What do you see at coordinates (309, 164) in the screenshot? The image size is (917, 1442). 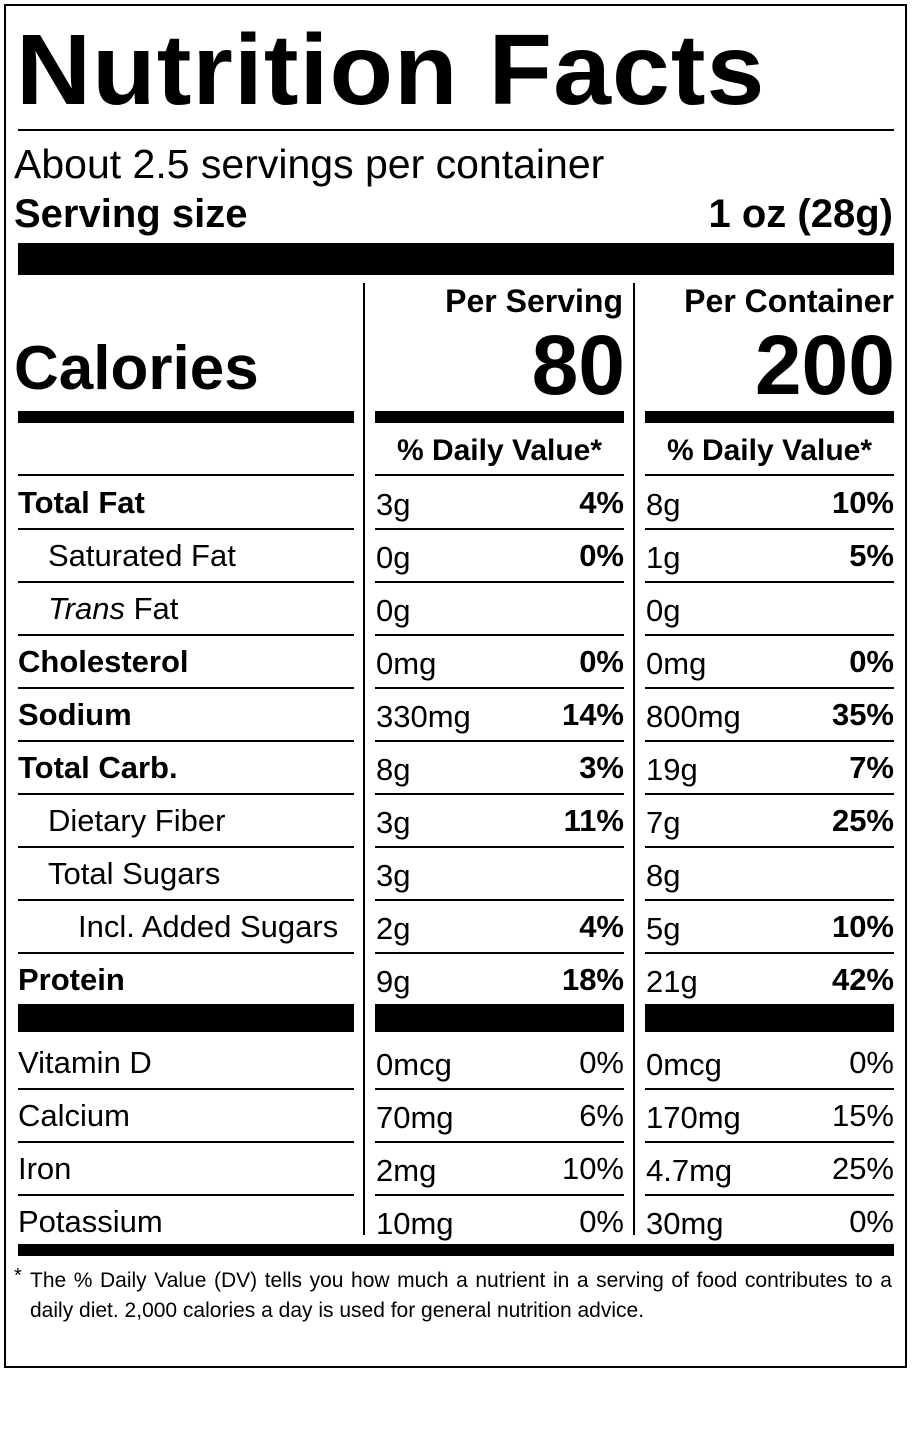 I see `servings-per-container: About 2.5 servings per container` at bounding box center [309, 164].